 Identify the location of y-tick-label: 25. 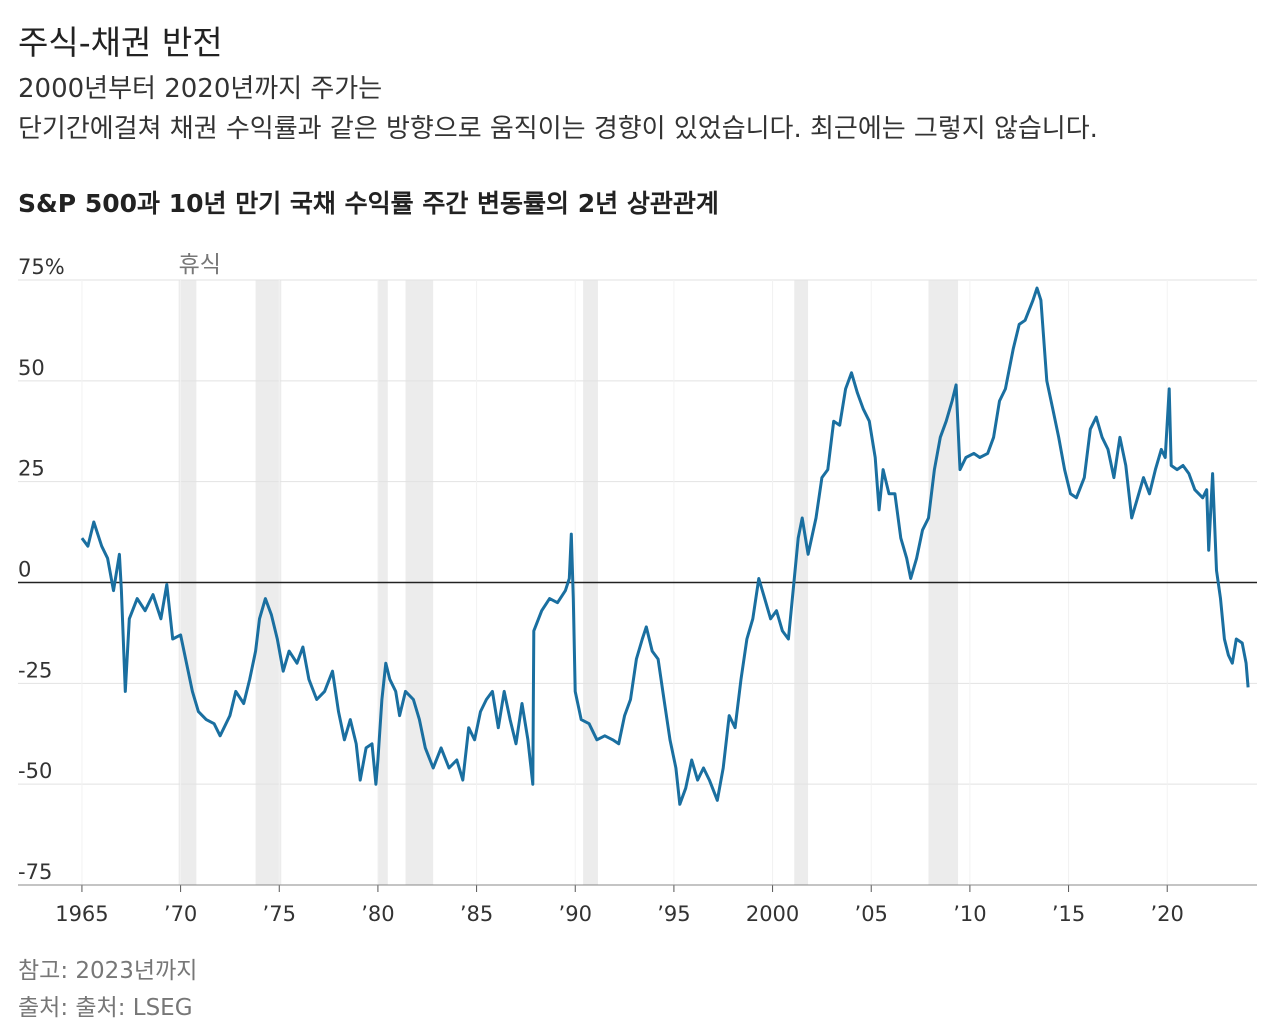
(31, 469).